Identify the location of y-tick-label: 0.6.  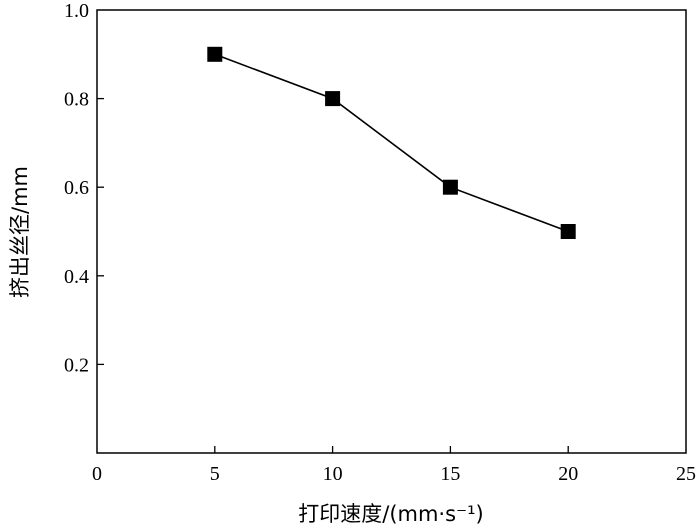
(76, 188).